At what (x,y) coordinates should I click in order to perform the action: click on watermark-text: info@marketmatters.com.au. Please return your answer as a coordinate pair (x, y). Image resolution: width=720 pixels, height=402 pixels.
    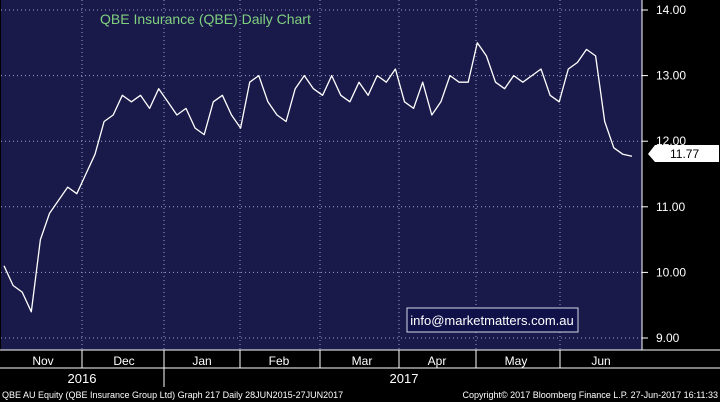
    Looking at the image, I should click on (491, 320).